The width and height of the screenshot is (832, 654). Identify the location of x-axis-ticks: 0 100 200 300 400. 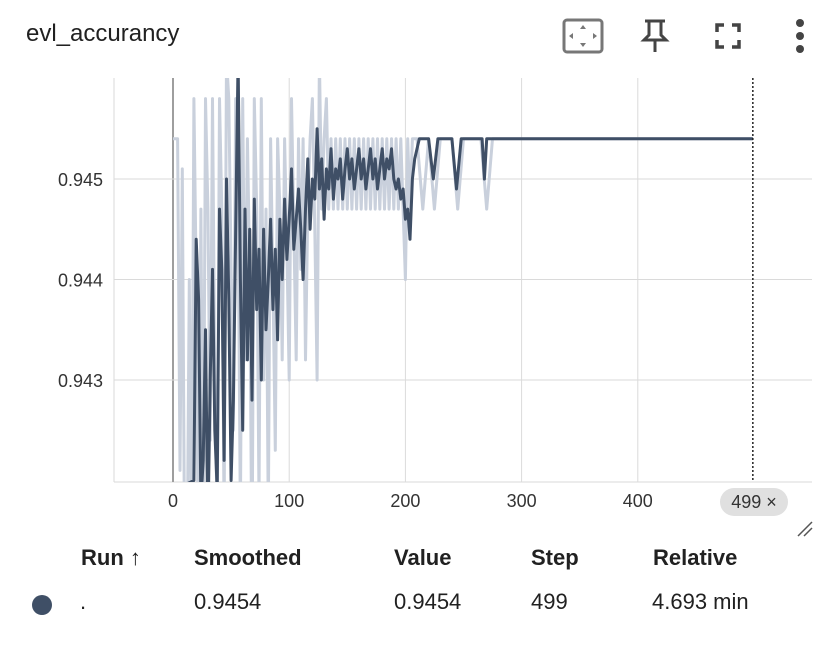
(410, 501).